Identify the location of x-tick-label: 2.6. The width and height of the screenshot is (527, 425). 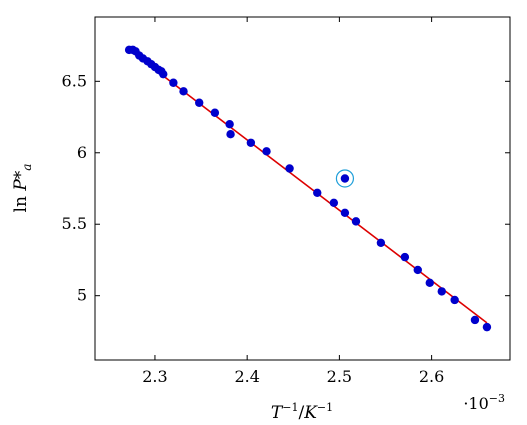
(431, 376).